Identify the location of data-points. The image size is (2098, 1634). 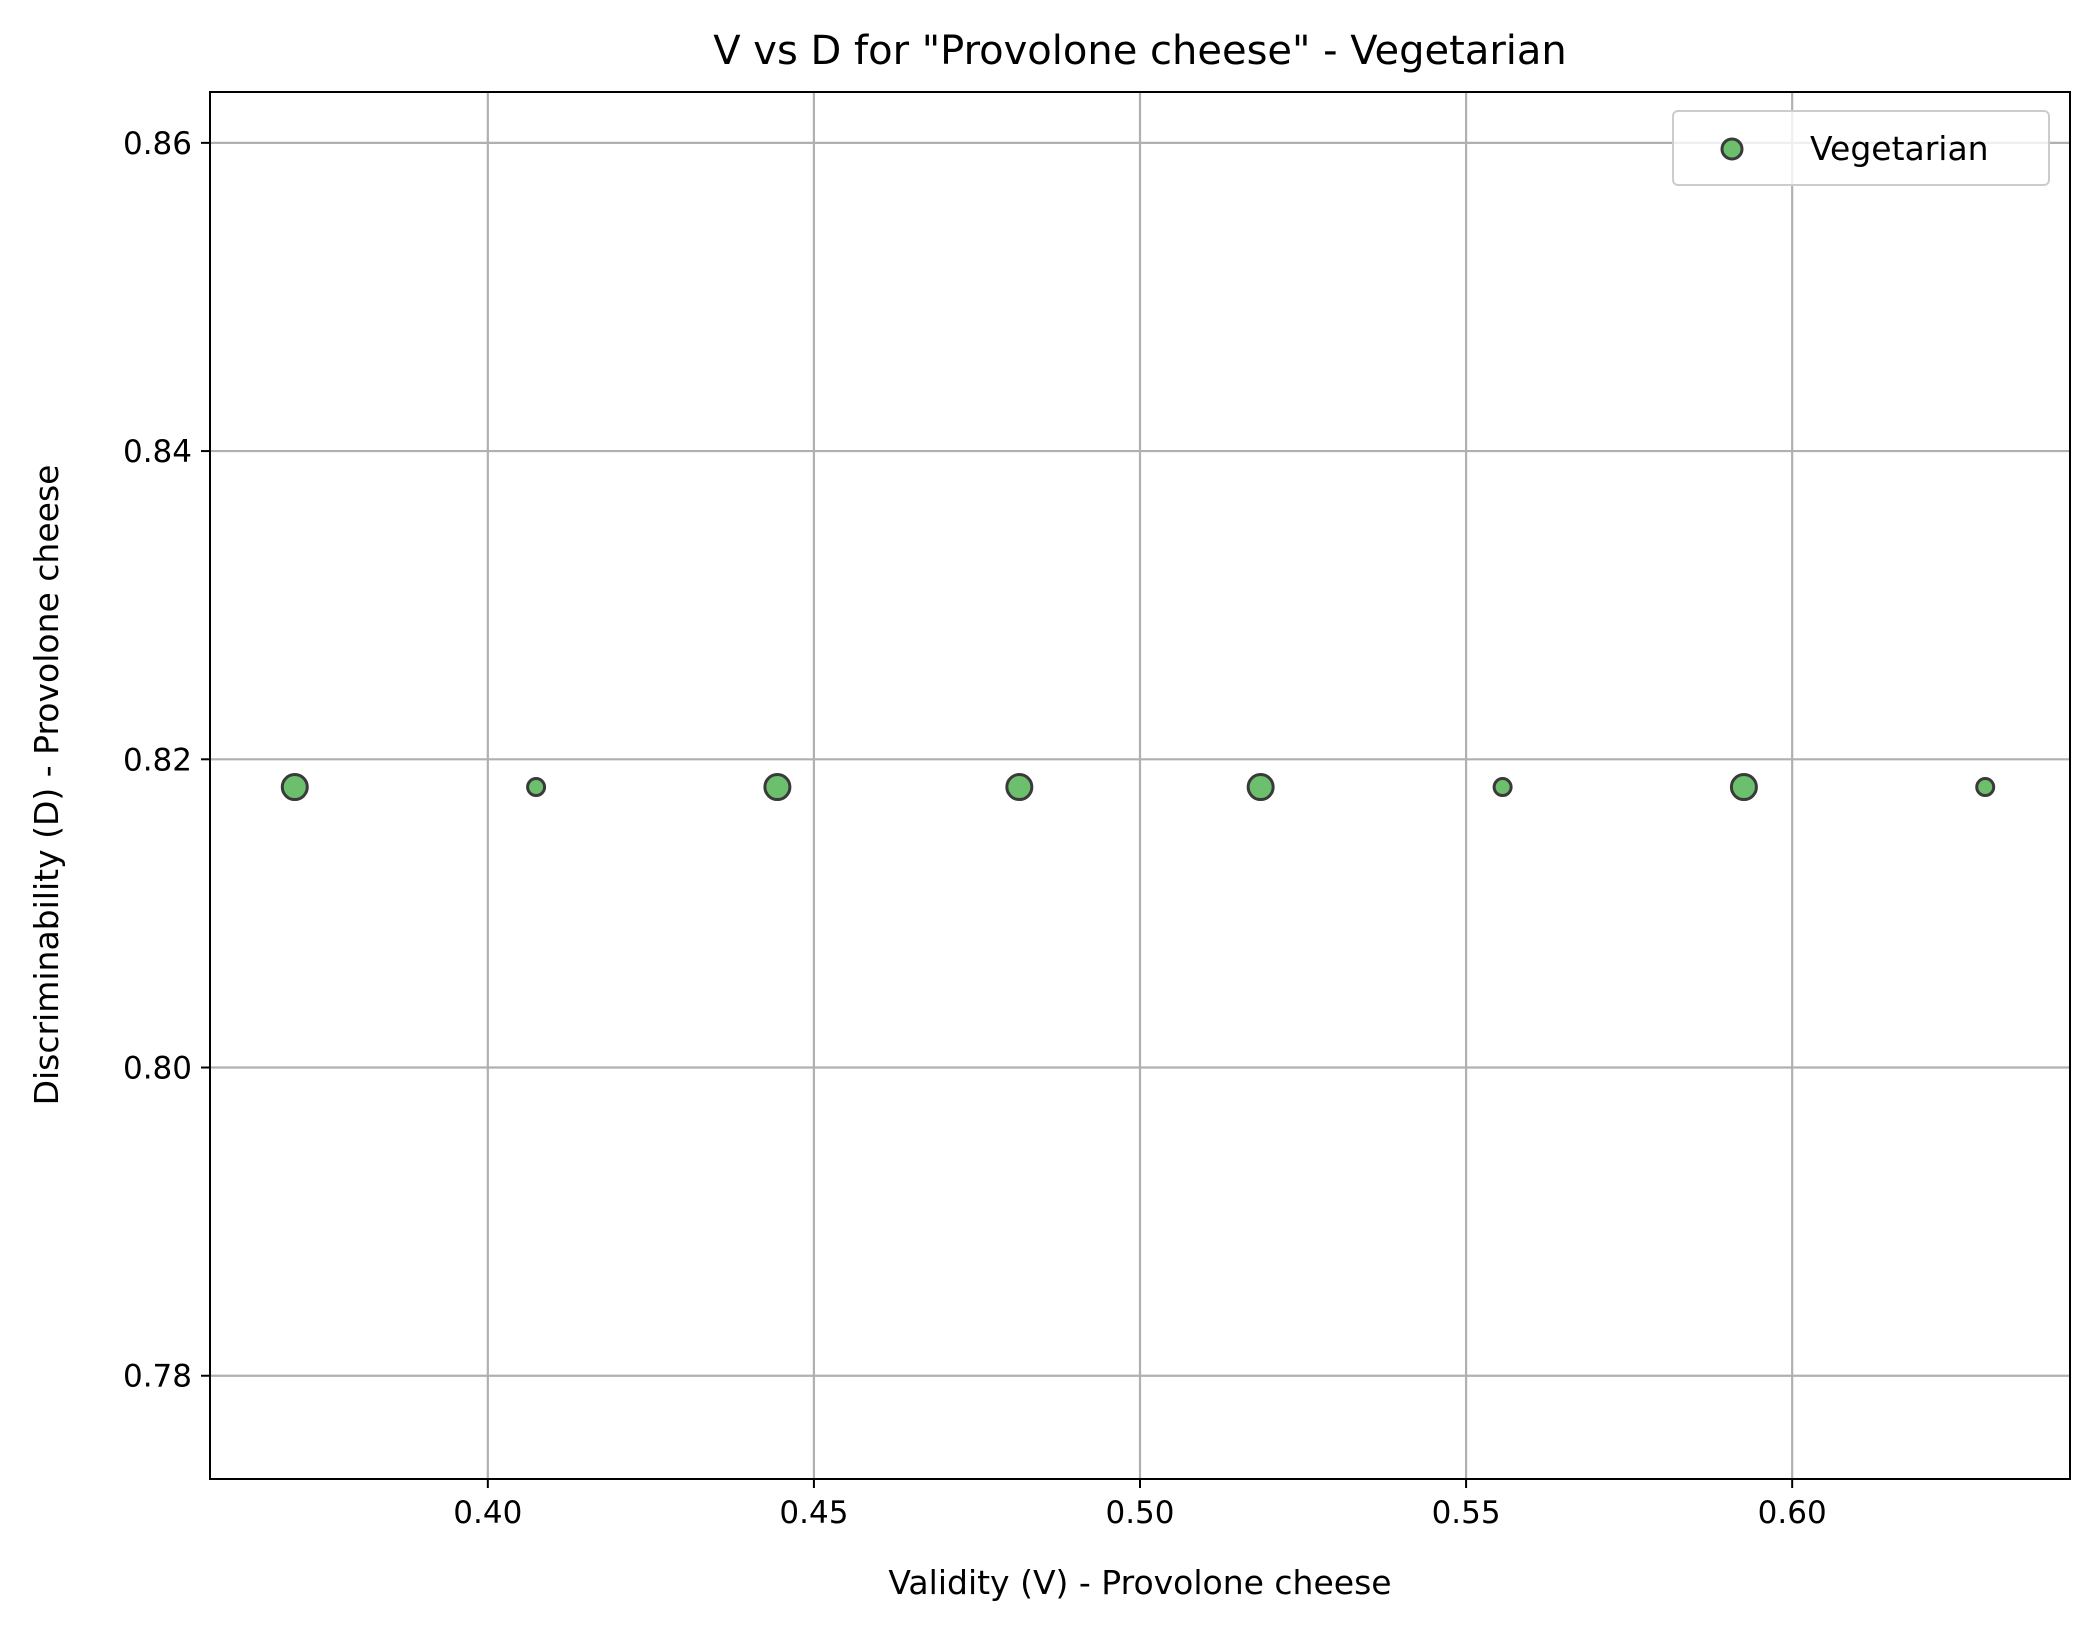
(1138, 787).